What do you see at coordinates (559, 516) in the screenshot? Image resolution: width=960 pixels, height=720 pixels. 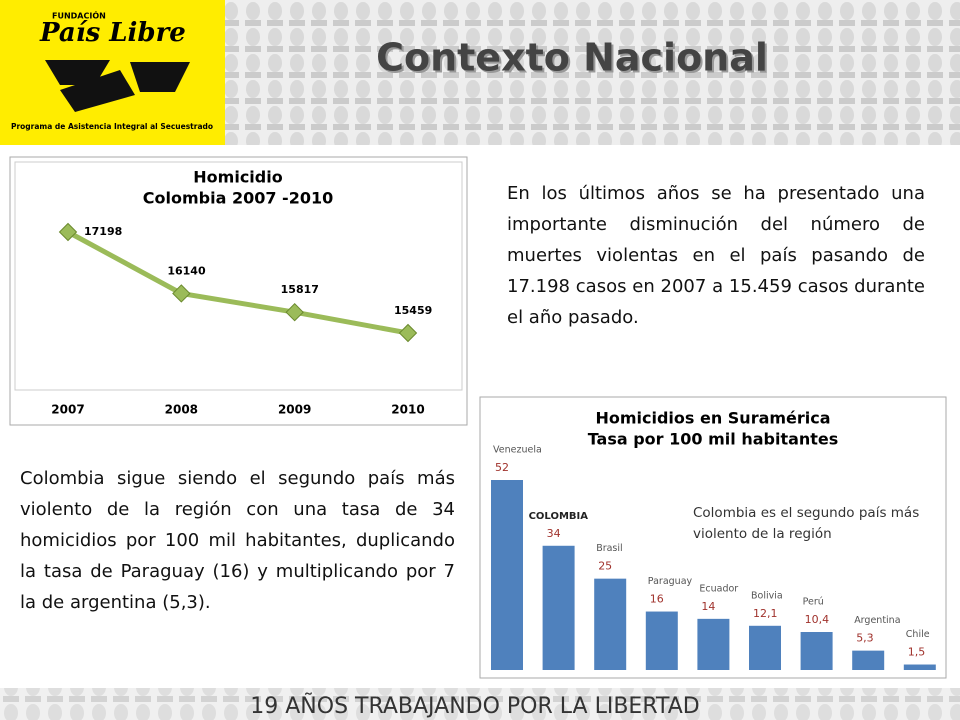 I see `category-label: COLOMBIA` at bounding box center [559, 516].